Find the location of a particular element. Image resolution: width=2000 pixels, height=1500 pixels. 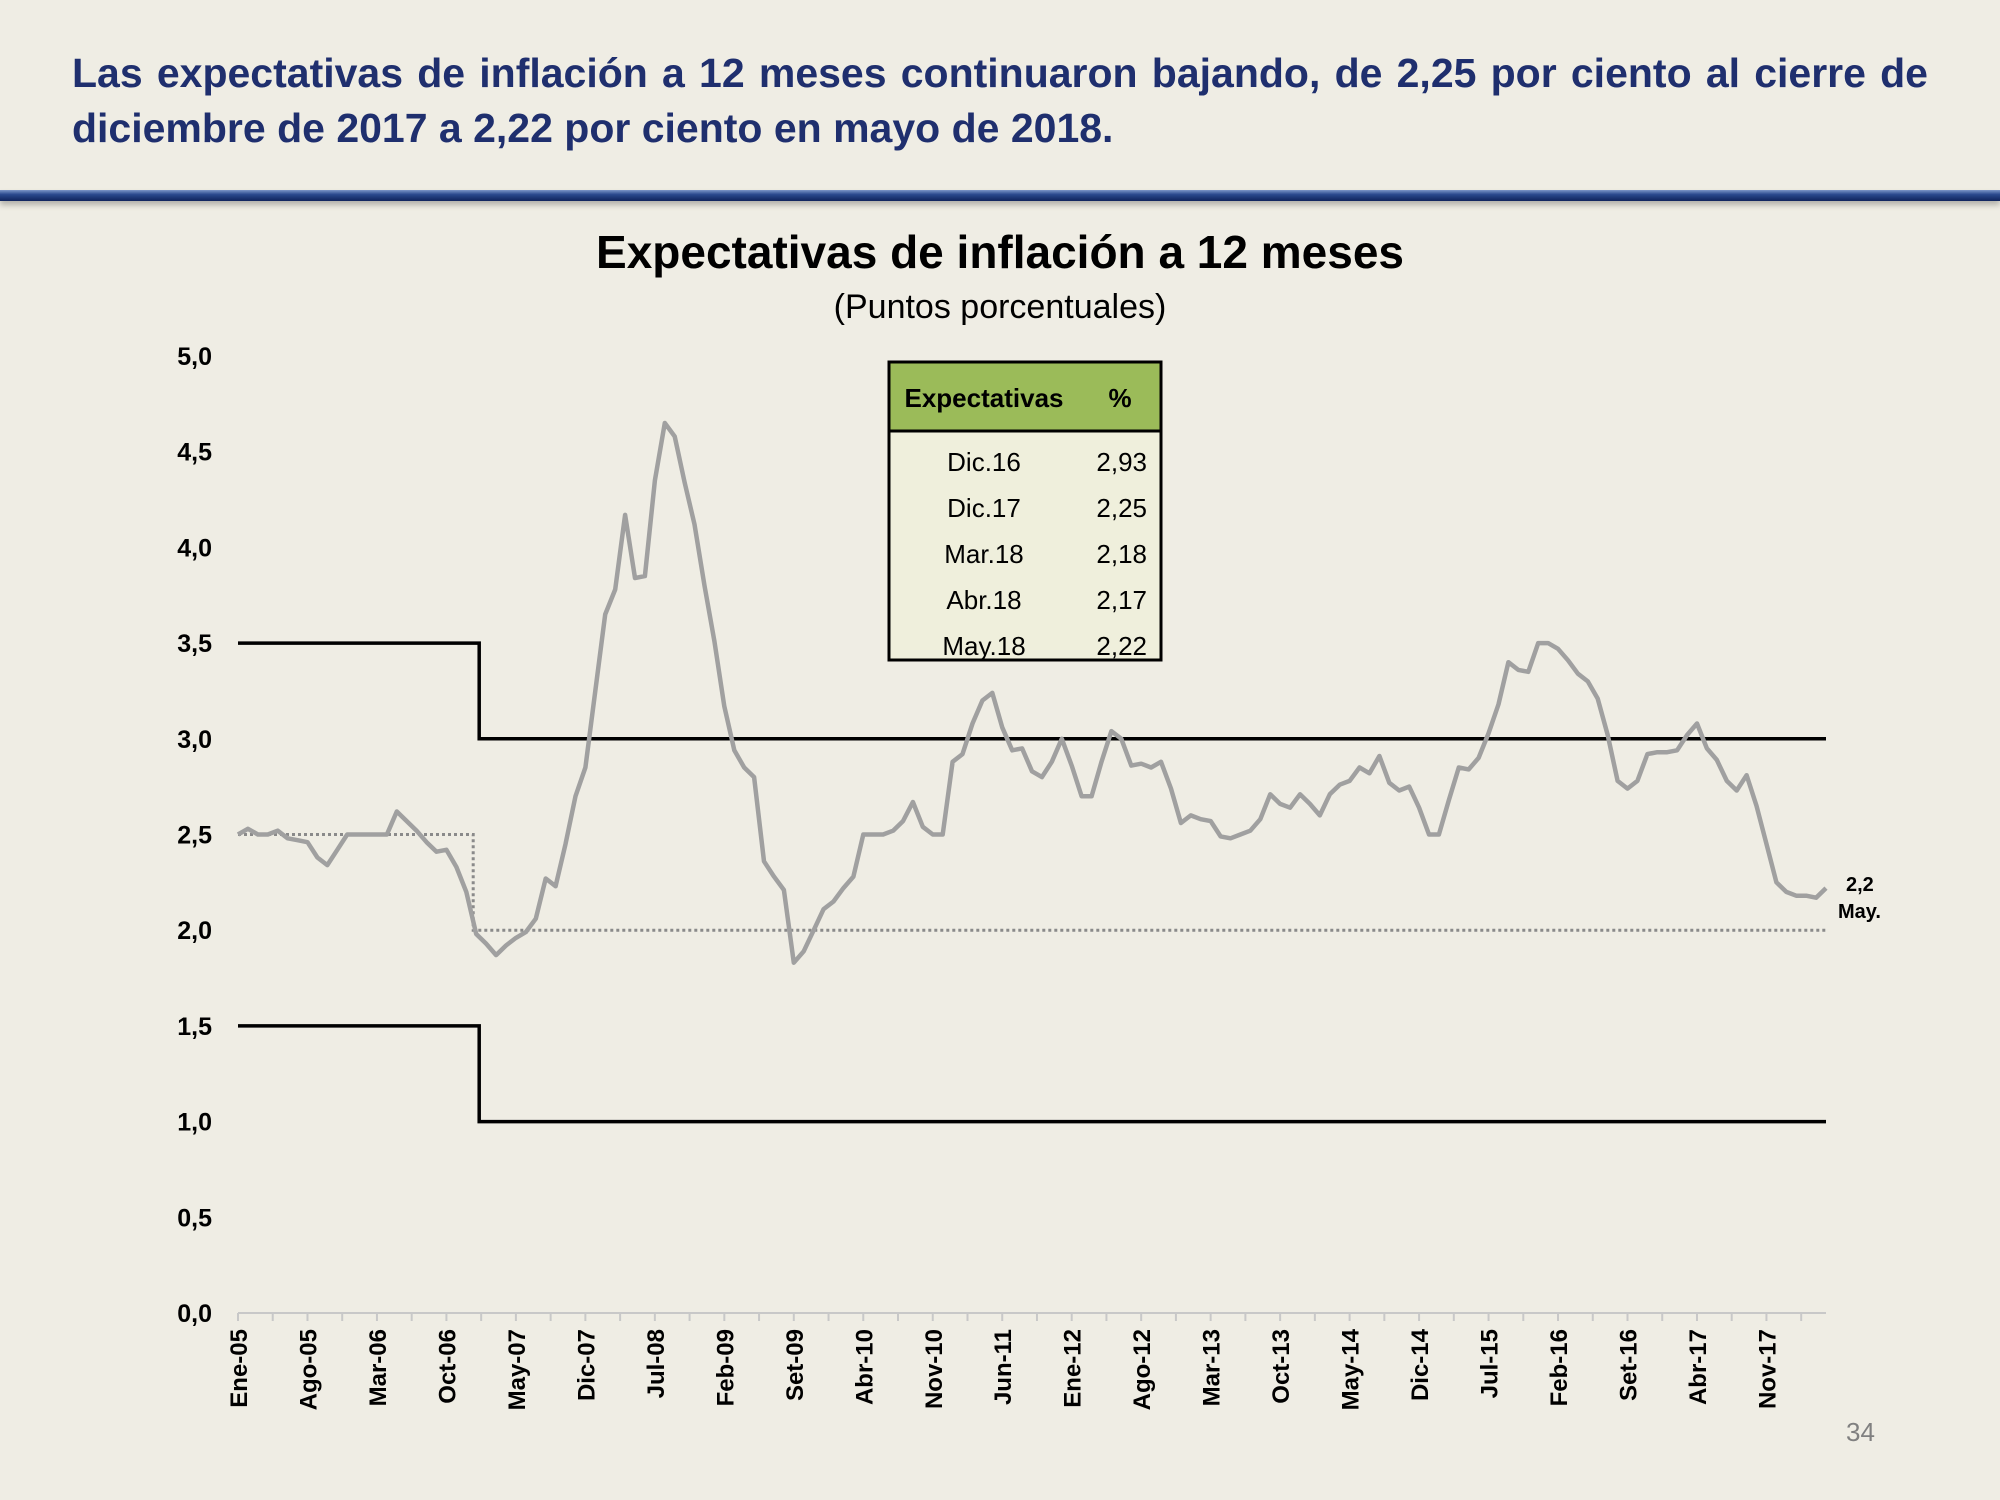

y-tick-label: 1,0 is located at coordinates (194, 1123).